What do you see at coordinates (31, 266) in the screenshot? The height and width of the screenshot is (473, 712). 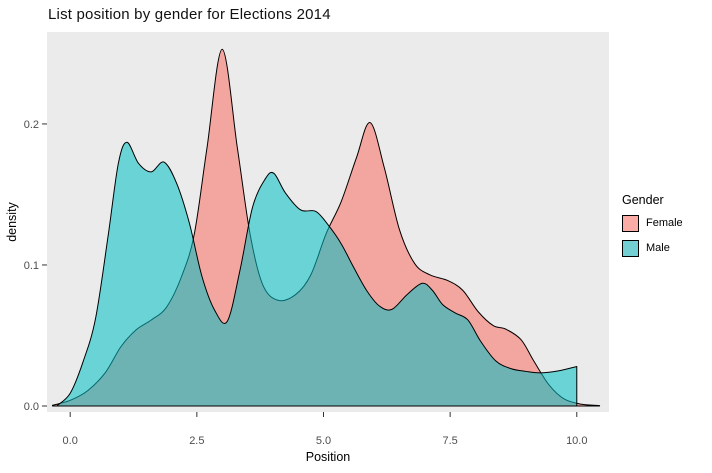 I see `y-tick-label: 0.1` at bounding box center [31, 266].